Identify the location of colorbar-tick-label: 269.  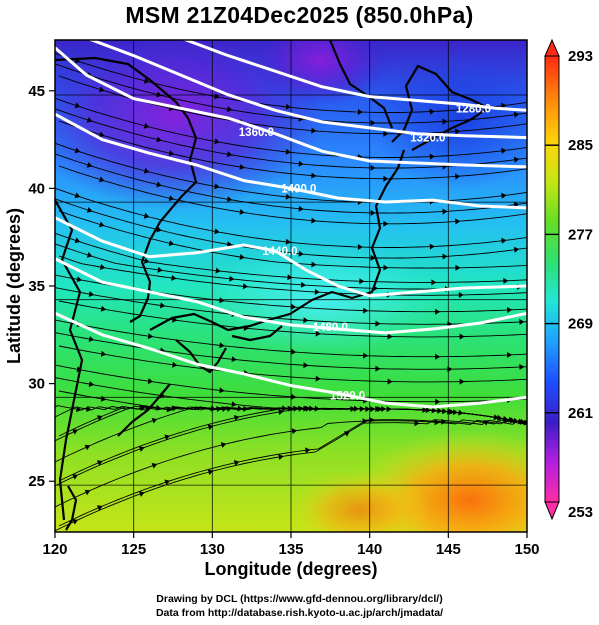
(580, 324).